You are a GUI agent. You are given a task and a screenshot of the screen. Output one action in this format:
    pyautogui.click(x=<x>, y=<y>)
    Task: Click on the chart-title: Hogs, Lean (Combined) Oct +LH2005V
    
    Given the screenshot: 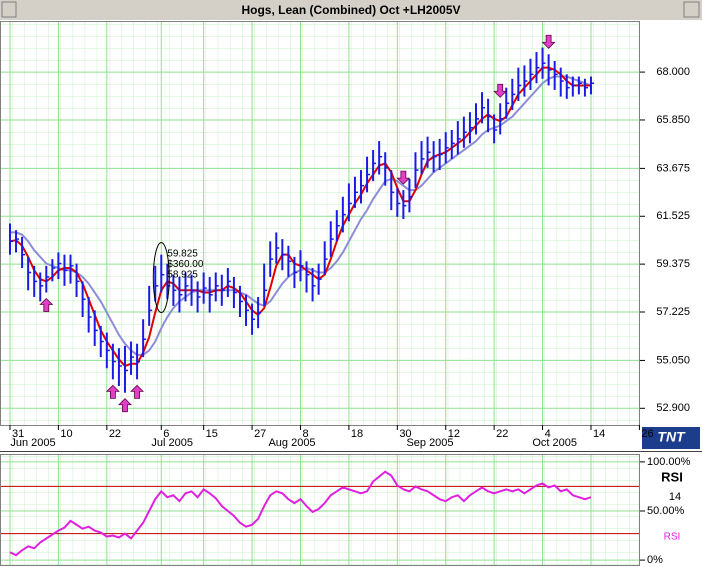 What is the action you would take?
    pyautogui.click(x=350, y=10)
    